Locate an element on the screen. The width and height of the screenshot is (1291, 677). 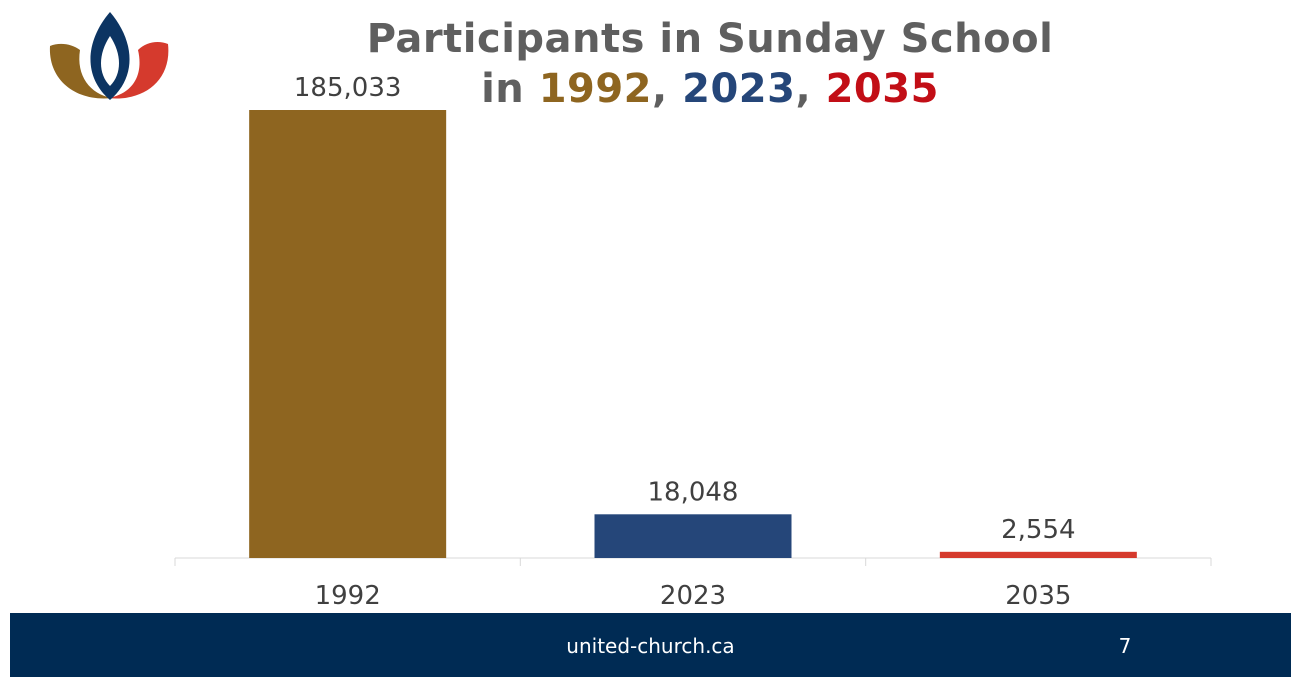
footer-bar: united-church.ca 7 is located at coordinates (650, 645).